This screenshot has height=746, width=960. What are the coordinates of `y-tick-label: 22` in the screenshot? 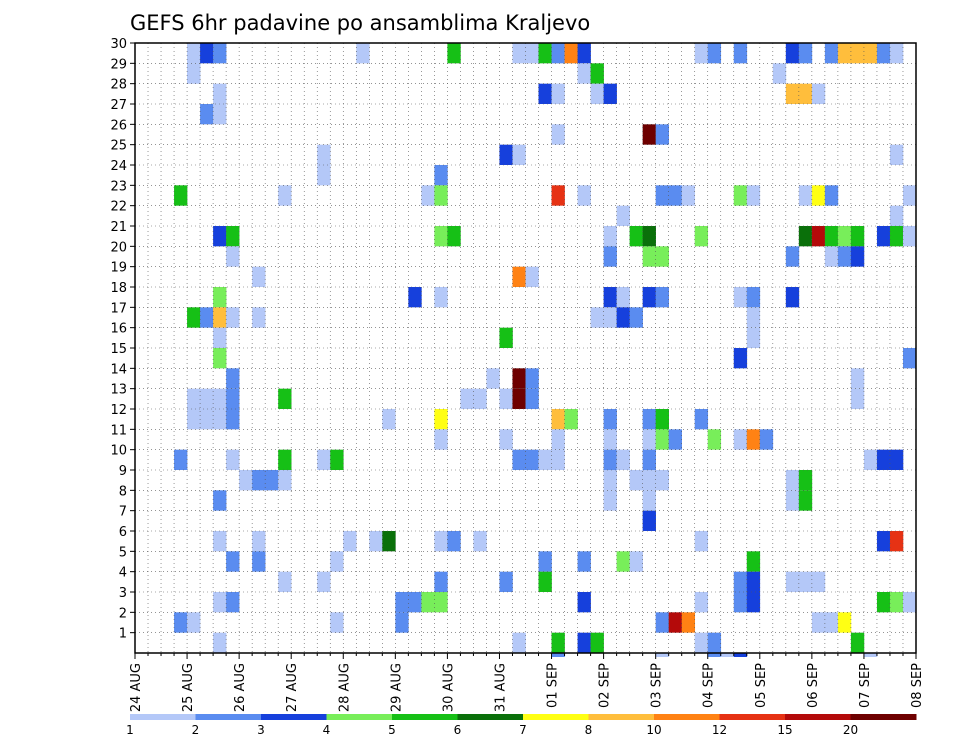 It's located at (118, 207).